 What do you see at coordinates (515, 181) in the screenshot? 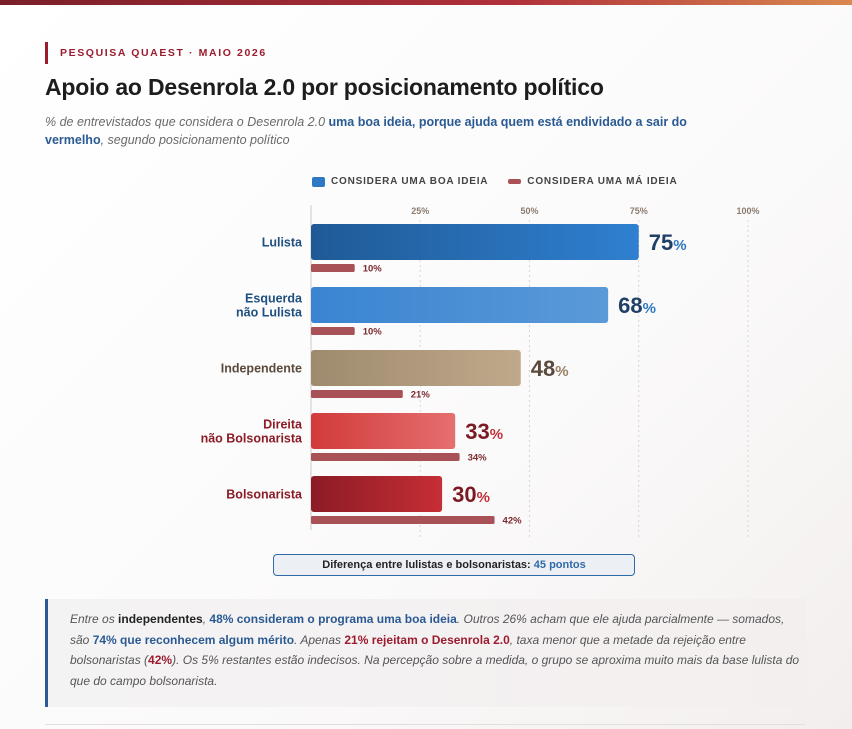
I see `legend-swatch-ma` at bounding box center [515, 181].